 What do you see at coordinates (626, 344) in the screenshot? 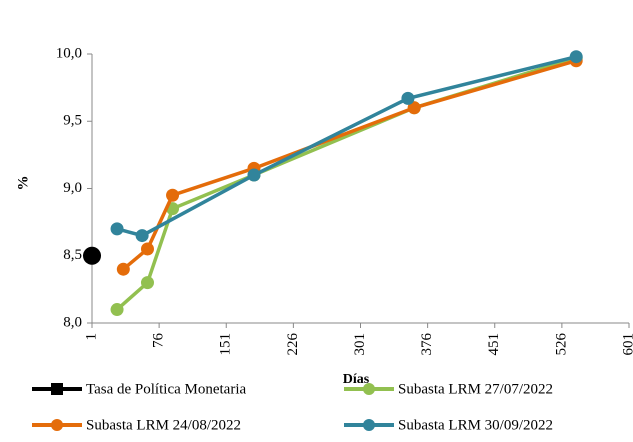
I see `x-tick-label: 601` at bounding box center [626, 344].